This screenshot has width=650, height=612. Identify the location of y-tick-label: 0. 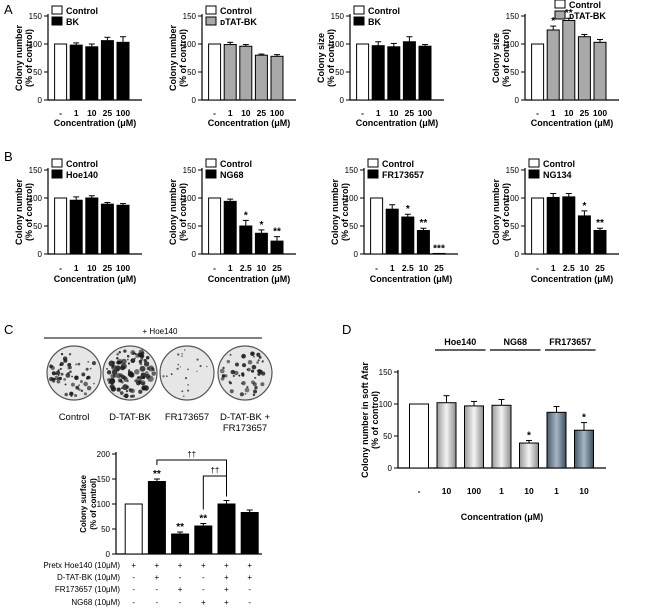
(517, 100).